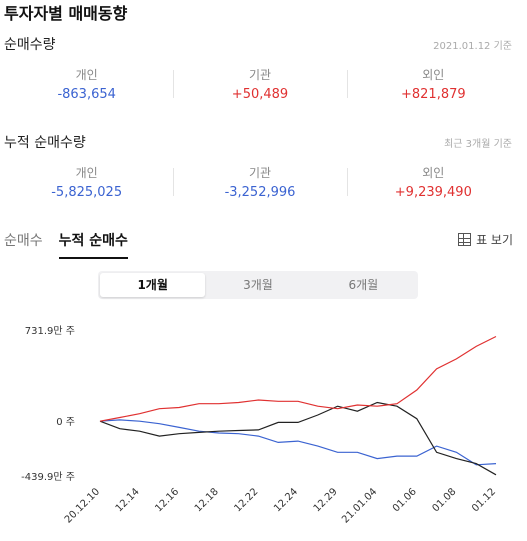  I want to click on x-tick-label: 21.01.04, so click(359, 505).